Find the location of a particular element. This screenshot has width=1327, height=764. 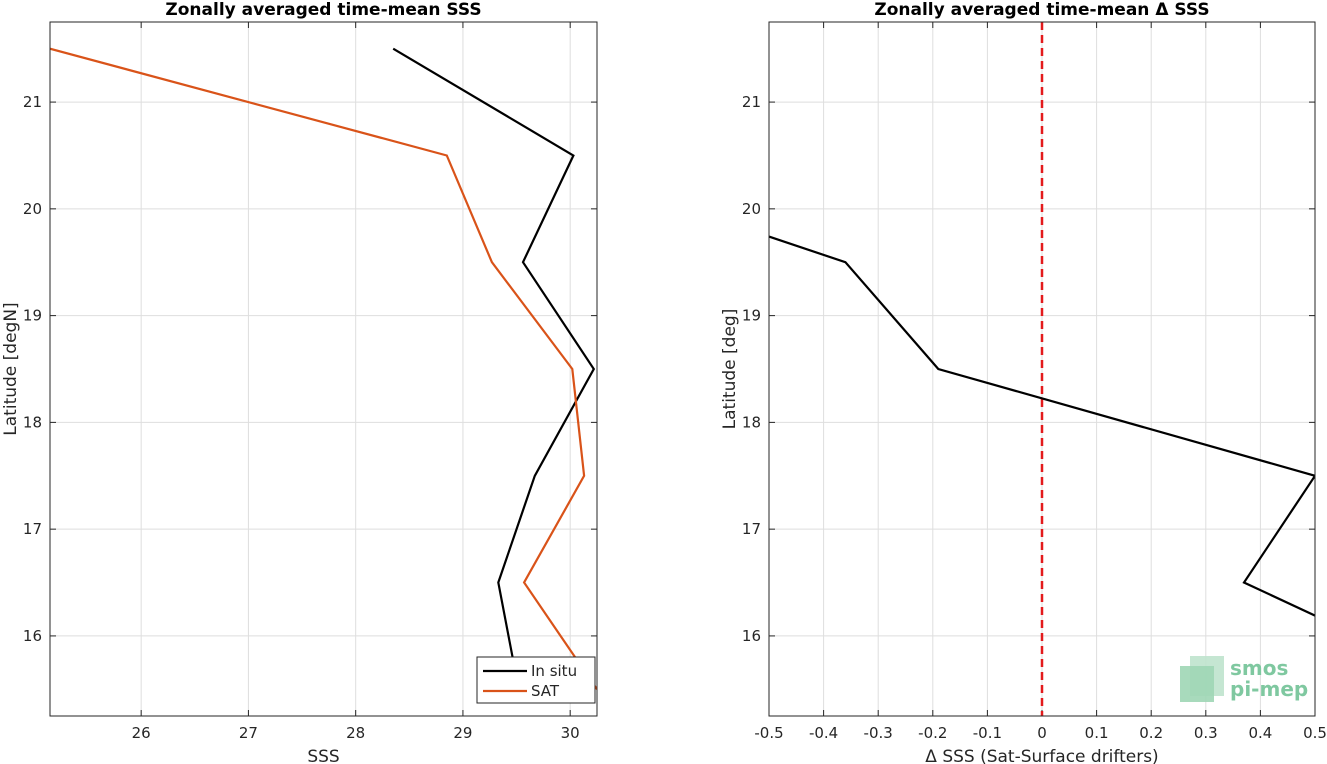

x-tick-label: 0.3 is located at coordinates (1206, 733).